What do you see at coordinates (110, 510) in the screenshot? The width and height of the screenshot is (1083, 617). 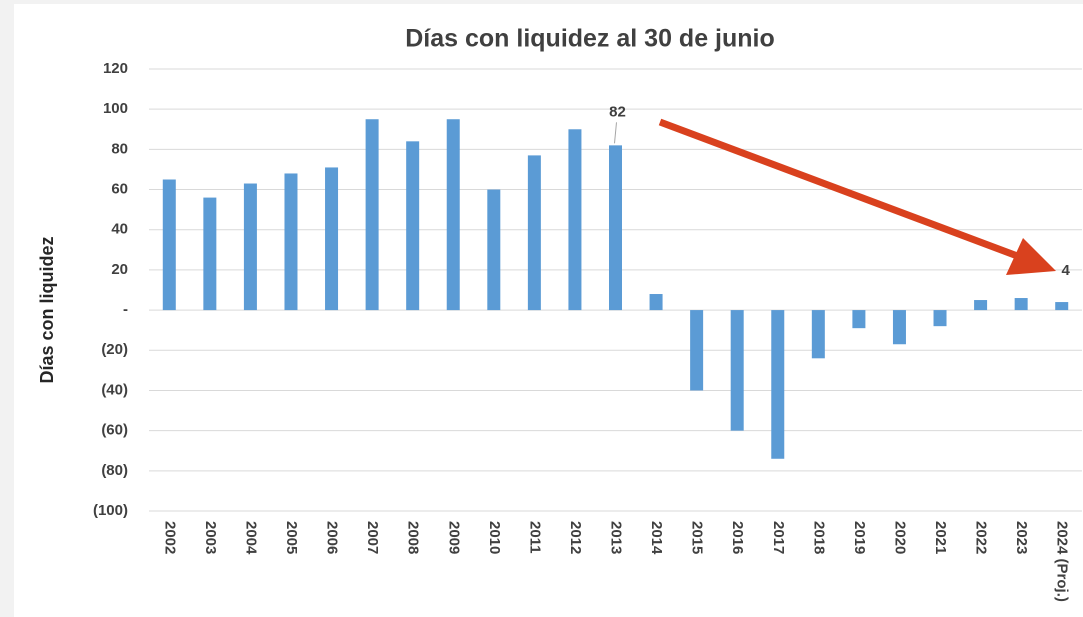 I see `y-tick-label: (100)` at bounding box center [110, 510].